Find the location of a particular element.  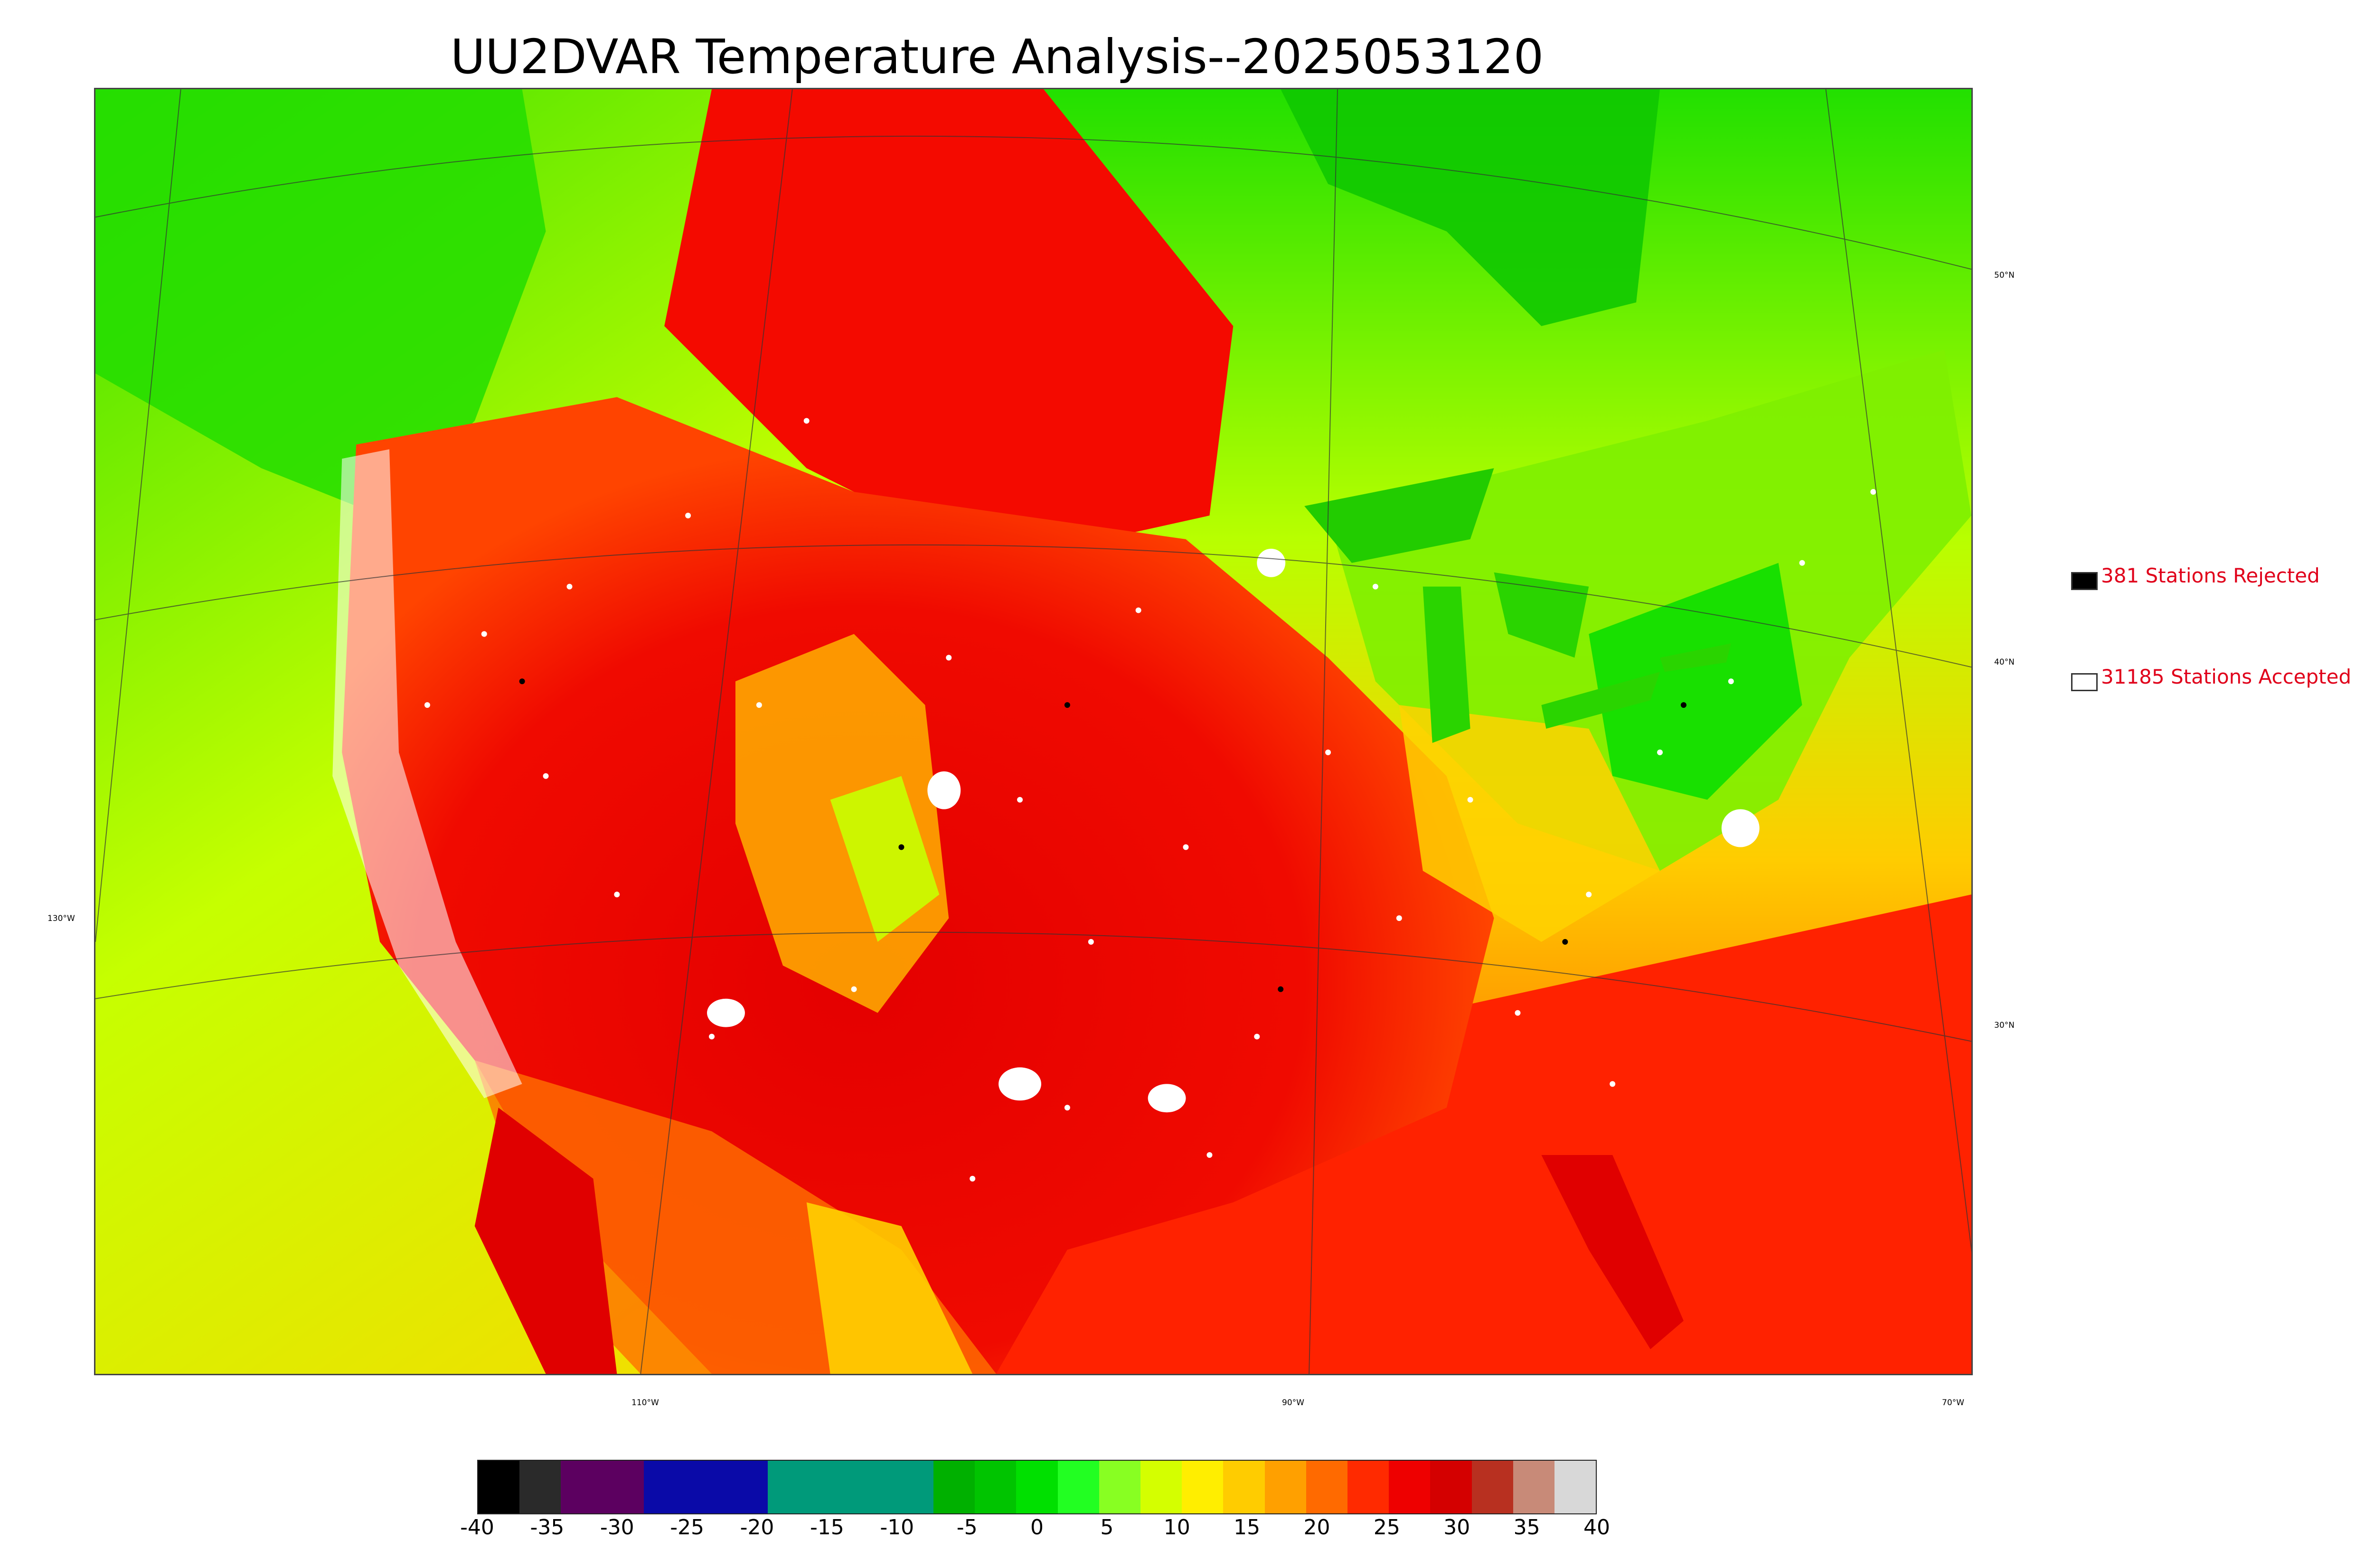

colorbar-tick-label: 0 is located at coordinates (1037, 1528).